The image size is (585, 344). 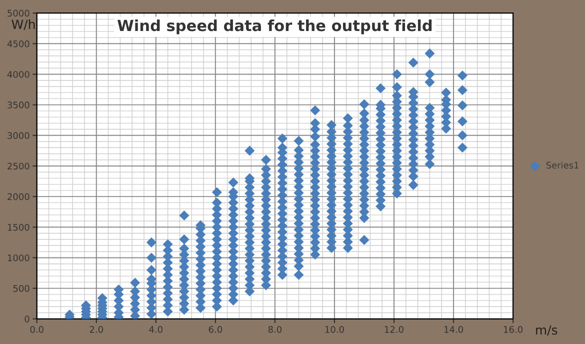 I want to click on y-tick-label: 3500, so click(x=19, y=105).